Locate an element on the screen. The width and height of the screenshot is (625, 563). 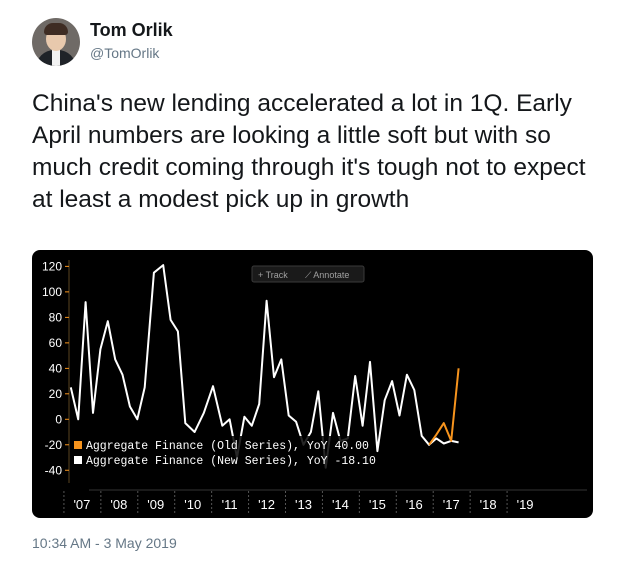
y-tick-label: 60 is located at coordinates (56, 343).